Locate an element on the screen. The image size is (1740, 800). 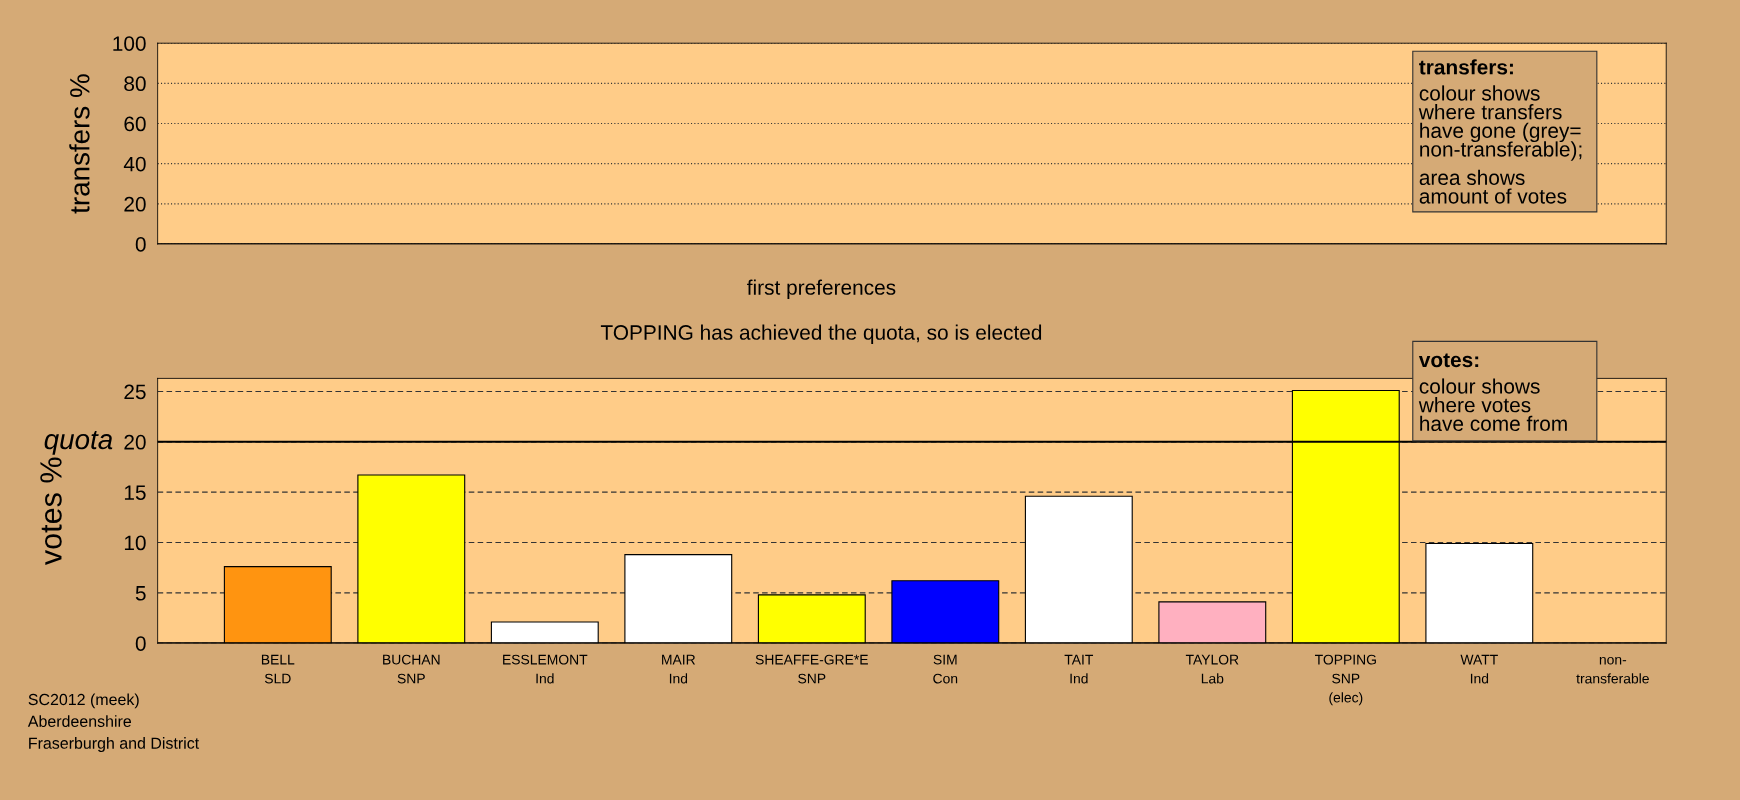
x-tick-label: TAIT Ind is located at coordinates (1079, 669).